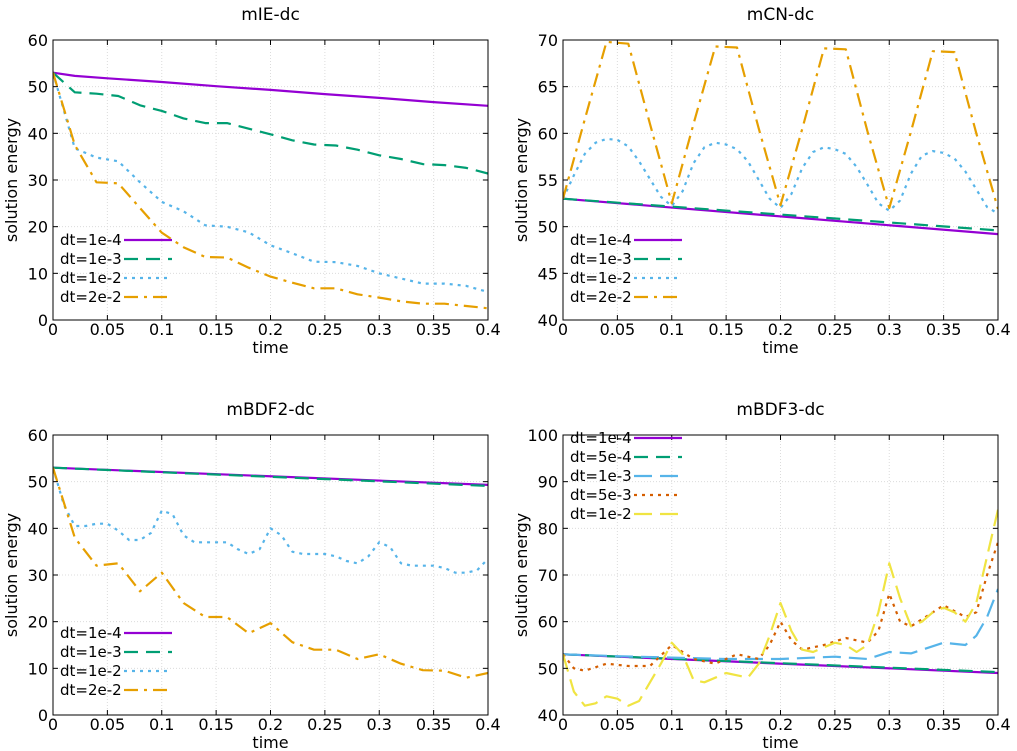  Describe the element at coordinates (601, 457) in the screenshot. I see `legend-label: dt=5e-4` at that location.